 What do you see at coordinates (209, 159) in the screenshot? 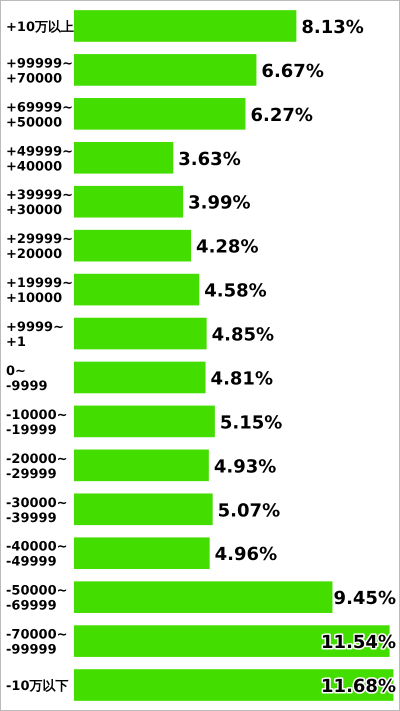
I see `data-label: 3.63%` at bounding box center [209, 159].